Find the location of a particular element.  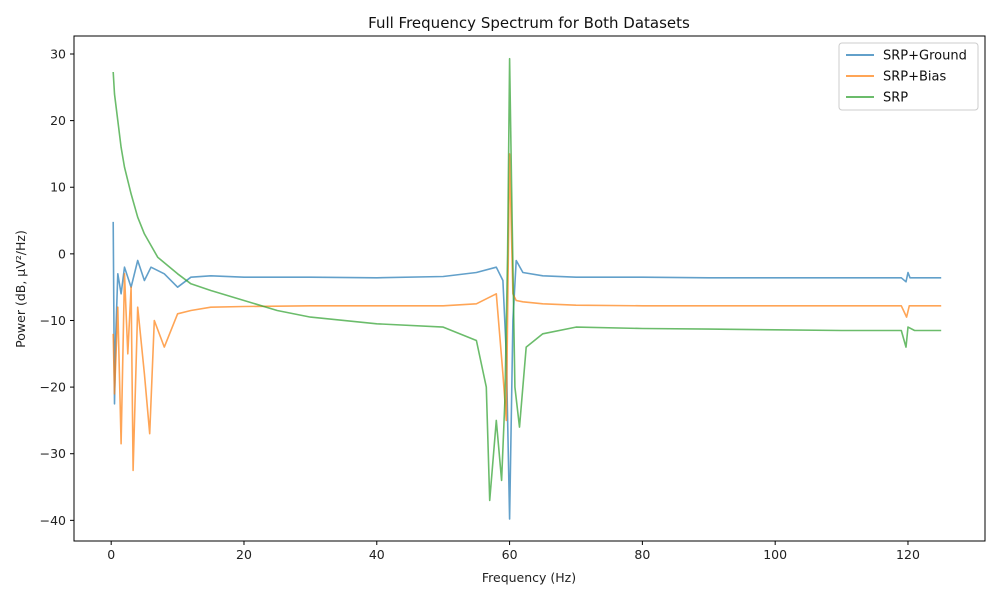

legend: SRP+Ground SRP+Bias SRP is located at coordinates (908, 76).